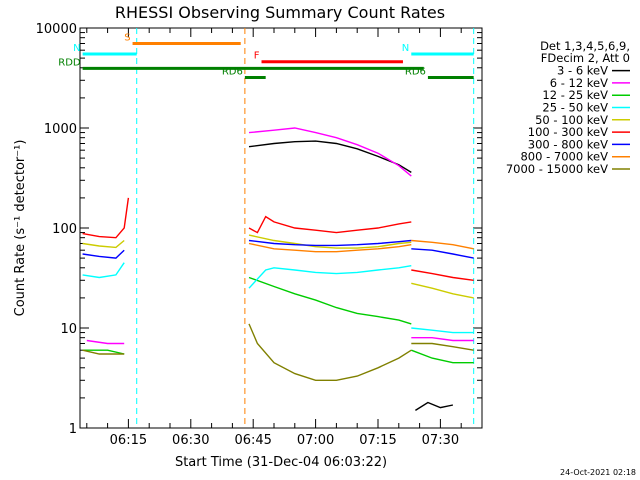 This screenshot has height=480, width=640. Describe the element at coordinates (68, 329) in the screenshot. I see `y-tick-label: 10` at that location.